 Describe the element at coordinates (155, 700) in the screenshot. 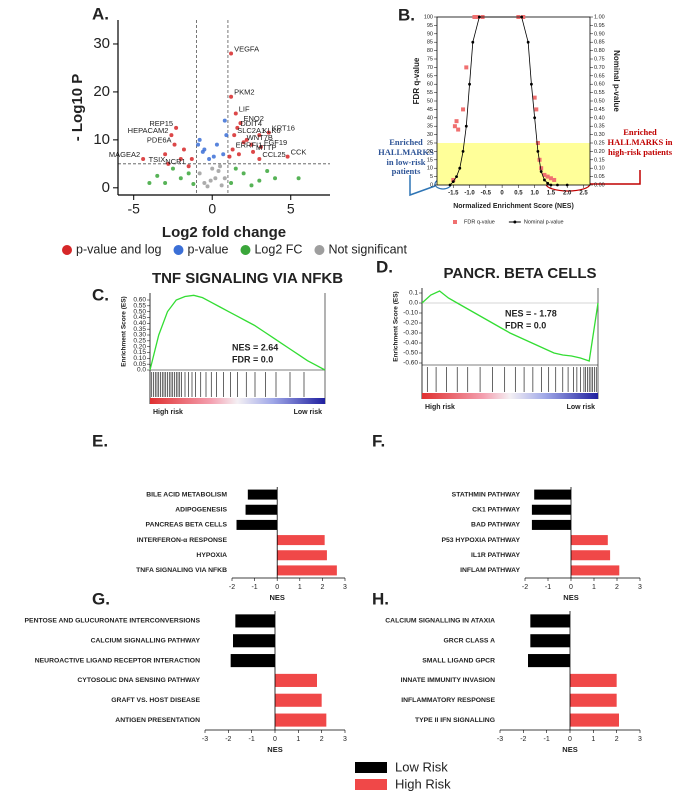

I see `category-label: GRAFT VS. HOST DISEASE` at that location.